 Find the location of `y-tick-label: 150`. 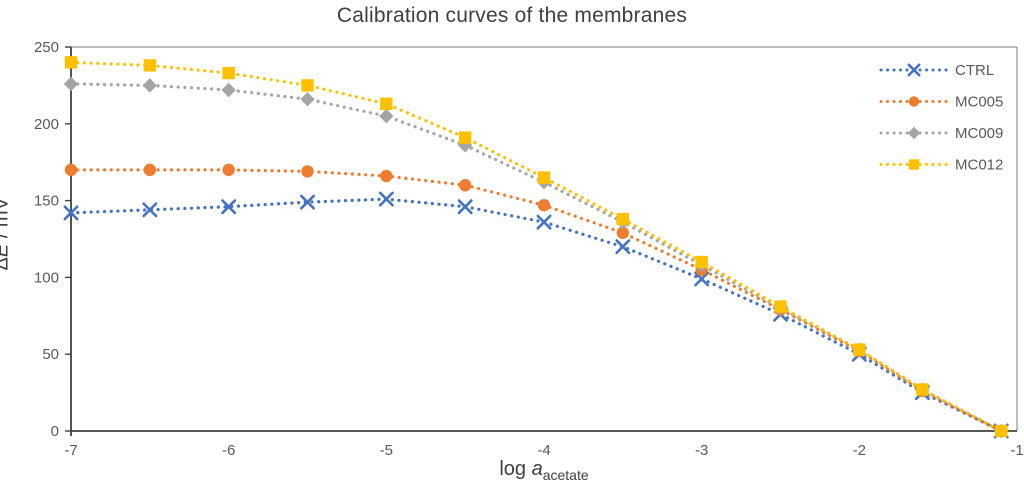

y-tick-label: 150 is located at coordinates (46, 201).